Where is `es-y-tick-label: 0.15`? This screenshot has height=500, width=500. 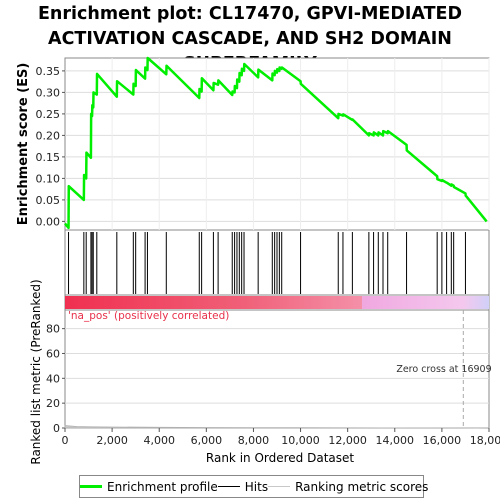 es-y-tick-label: 0.15 is located at coordinates (48, 157).